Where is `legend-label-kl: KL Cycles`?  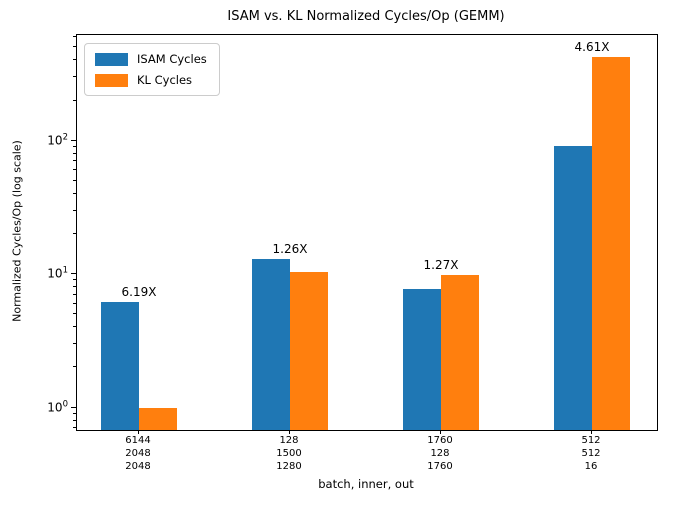 legend-label-kl: KL Cycles is located at coordinates (165, 80).